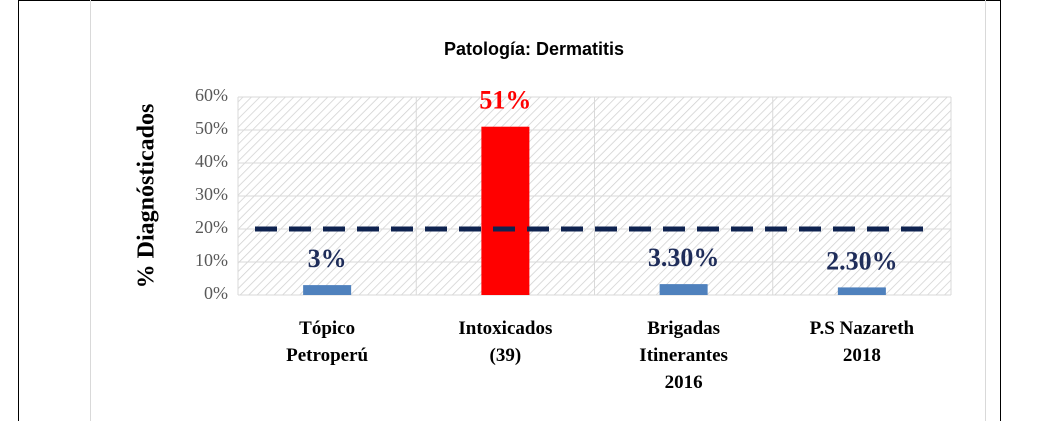 This screenshot has height=421, width=1059. What do you see at coordinates (211, 260) in the screenshot?
I see `y-tick-label: 10%` at bounding box center [211, 260].